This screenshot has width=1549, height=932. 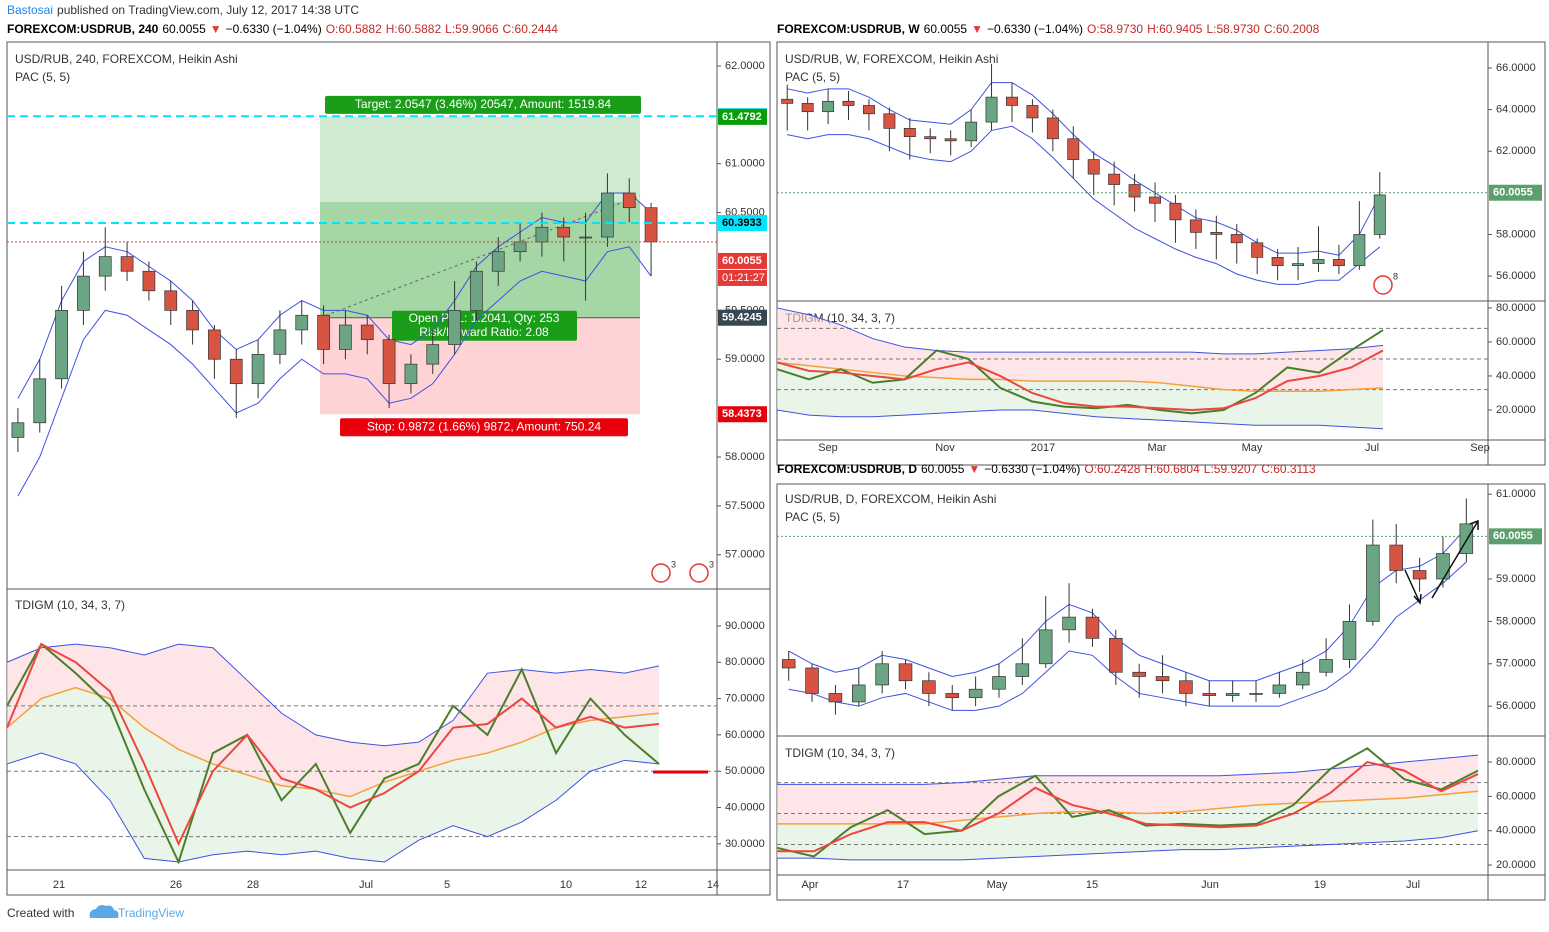 What do you see at coordinates (1292, 29) in the screenshot?
I see `quote-part: C:60.2008` at bounding box center [1292, 29].